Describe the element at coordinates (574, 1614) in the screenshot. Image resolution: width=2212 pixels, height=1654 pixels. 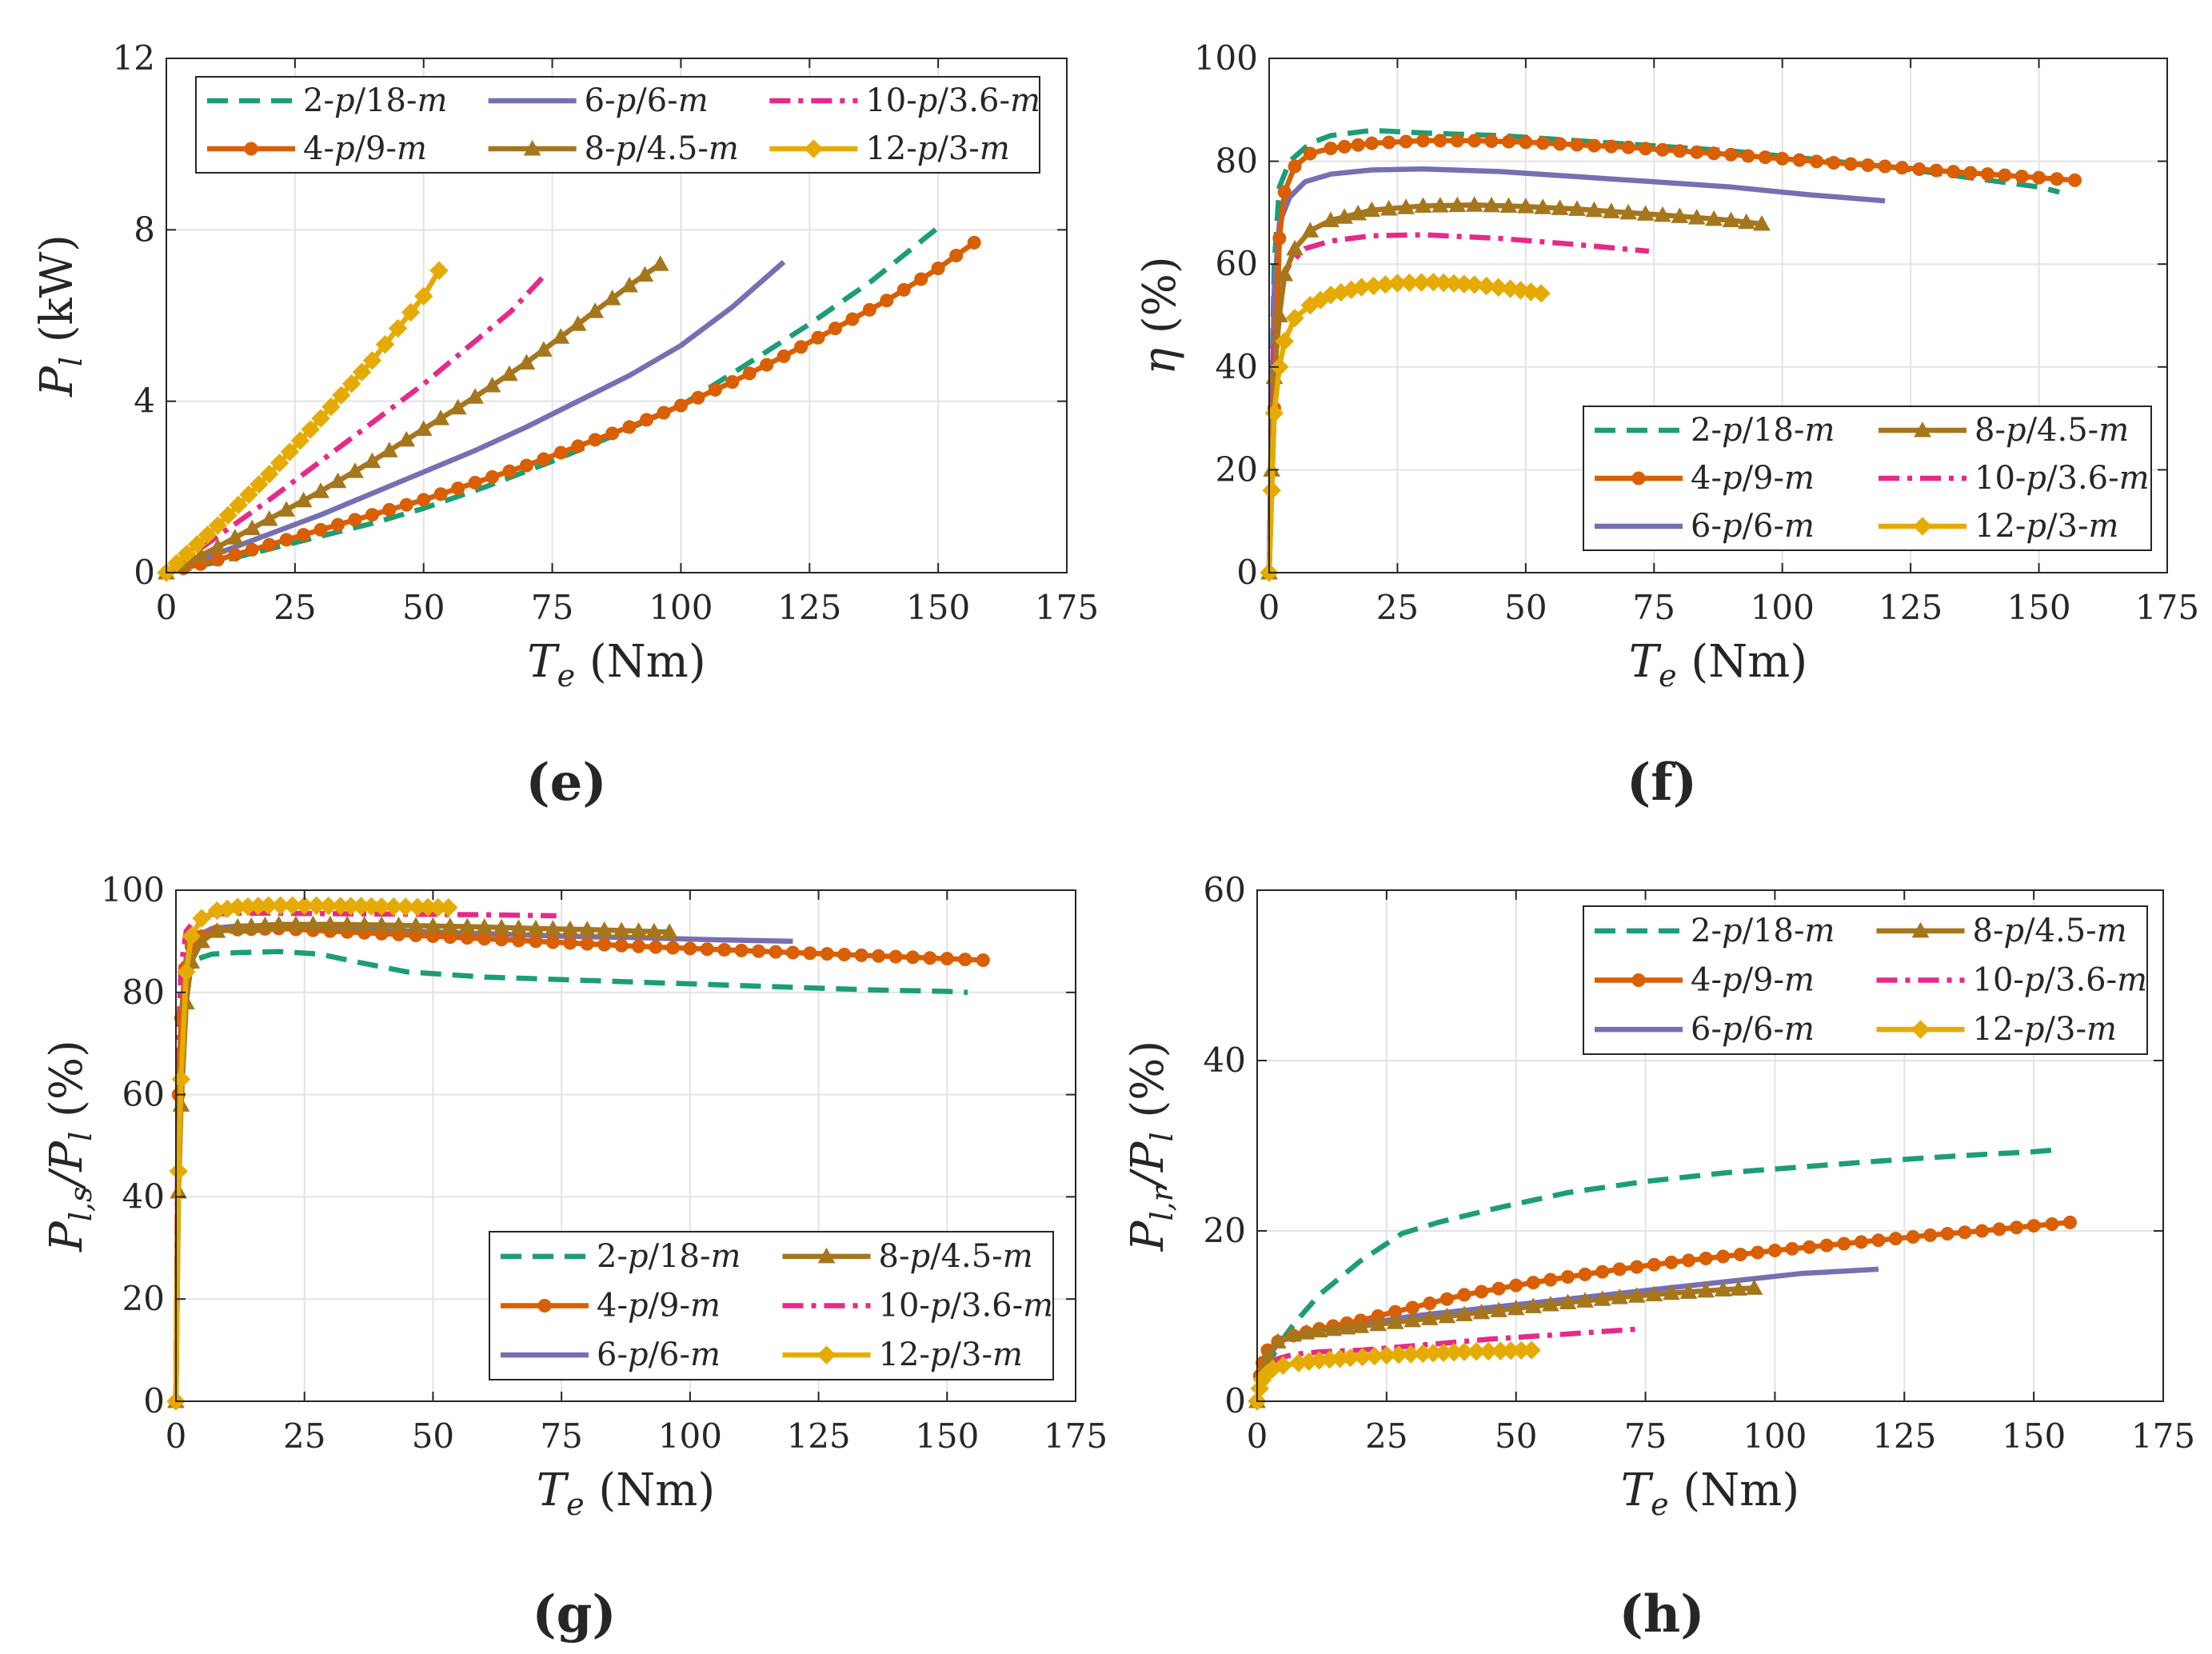
I see `panel-label: (g)` at that location.